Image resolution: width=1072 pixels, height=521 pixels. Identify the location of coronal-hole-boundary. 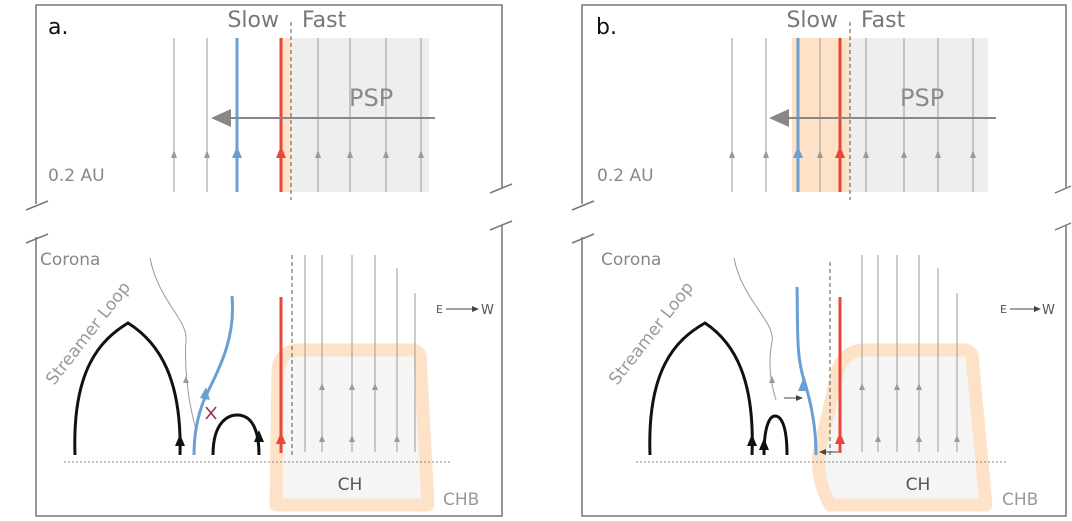
(902, 427).